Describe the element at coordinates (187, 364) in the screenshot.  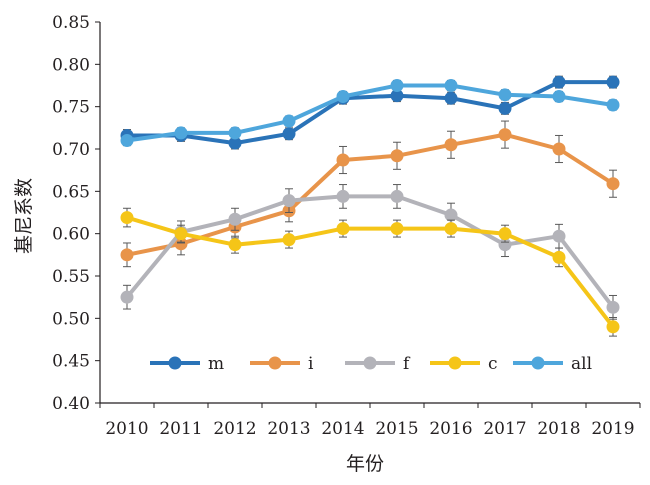
I see `legend-item-m: m` at that location.